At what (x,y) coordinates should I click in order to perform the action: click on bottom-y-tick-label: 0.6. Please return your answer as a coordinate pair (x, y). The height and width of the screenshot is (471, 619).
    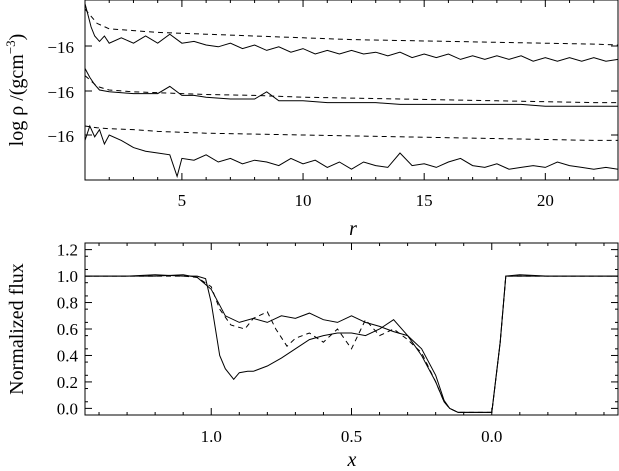
    Looking at the image, I should click on (67, 329).